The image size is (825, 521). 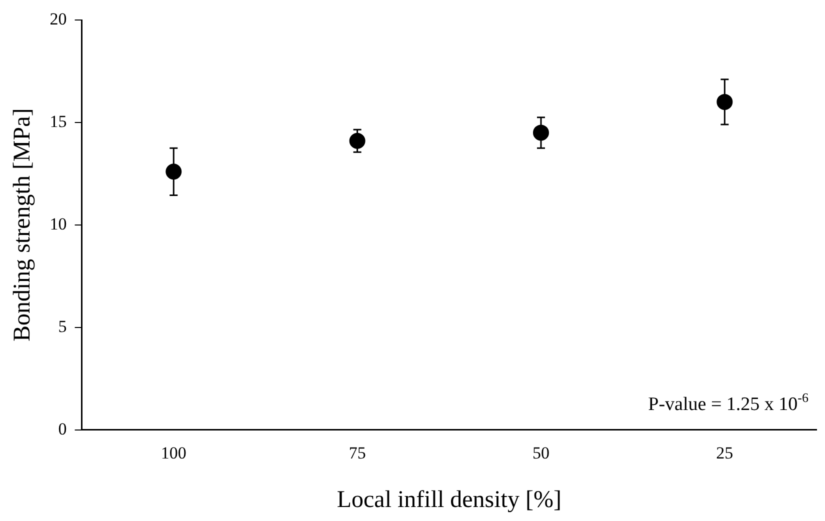 I want to click on x-tick-label: 75, so click(x=357, y=452).